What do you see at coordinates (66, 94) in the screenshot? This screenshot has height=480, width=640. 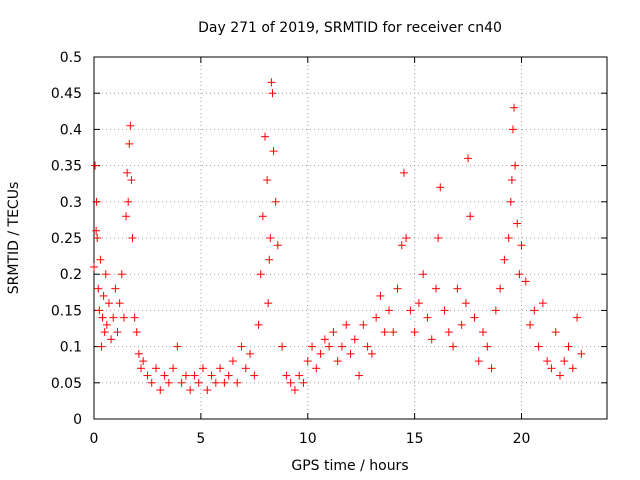 I see `y-tick-label: 0.45` at bounding box center [66, 94].